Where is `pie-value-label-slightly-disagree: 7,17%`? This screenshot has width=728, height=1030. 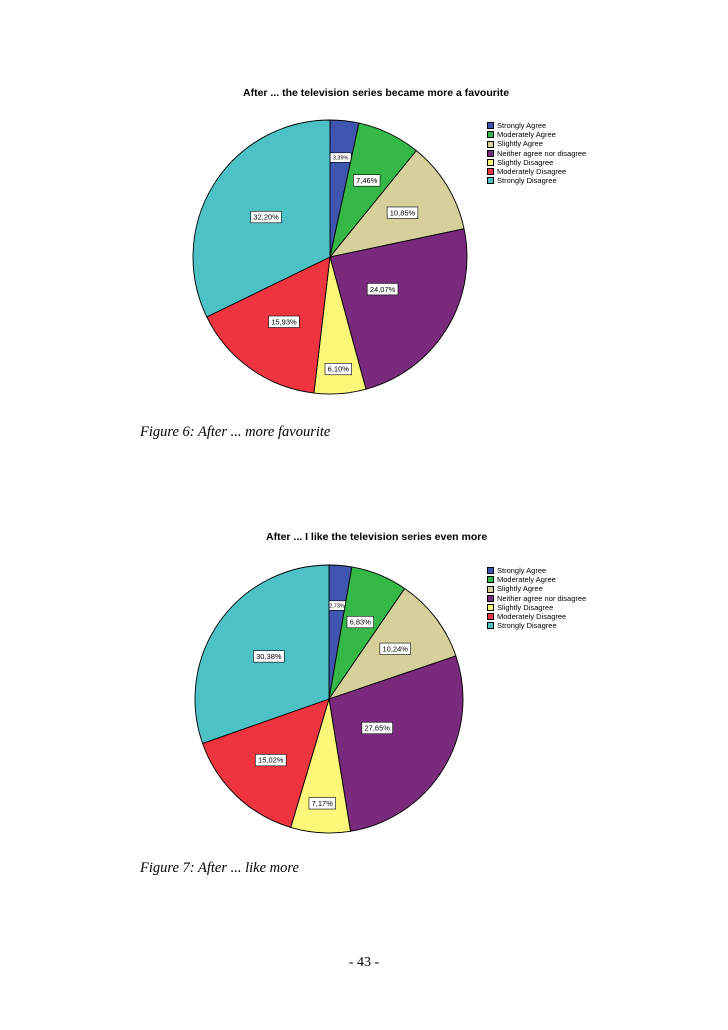 pie-value-label-slightly-disagree: 7,17% is located at coordinates (322, 803).